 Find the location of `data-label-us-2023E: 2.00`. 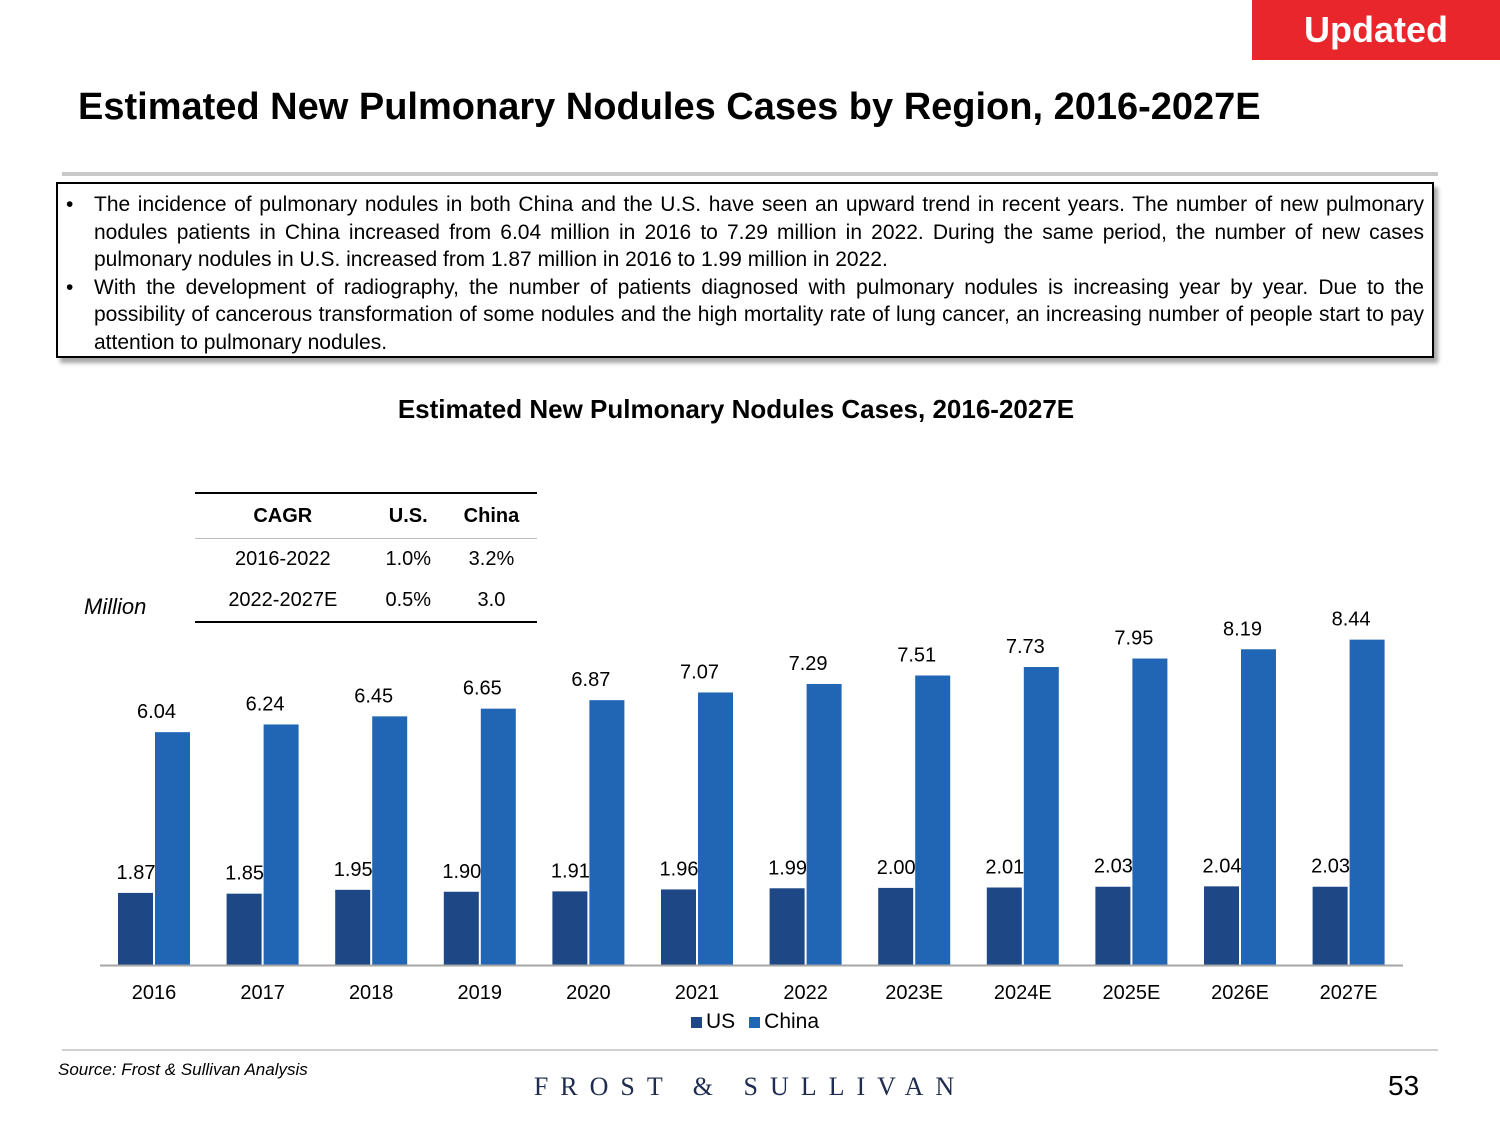

data-label-us-2023E: 2.00 is located at coordinates (896, 868).